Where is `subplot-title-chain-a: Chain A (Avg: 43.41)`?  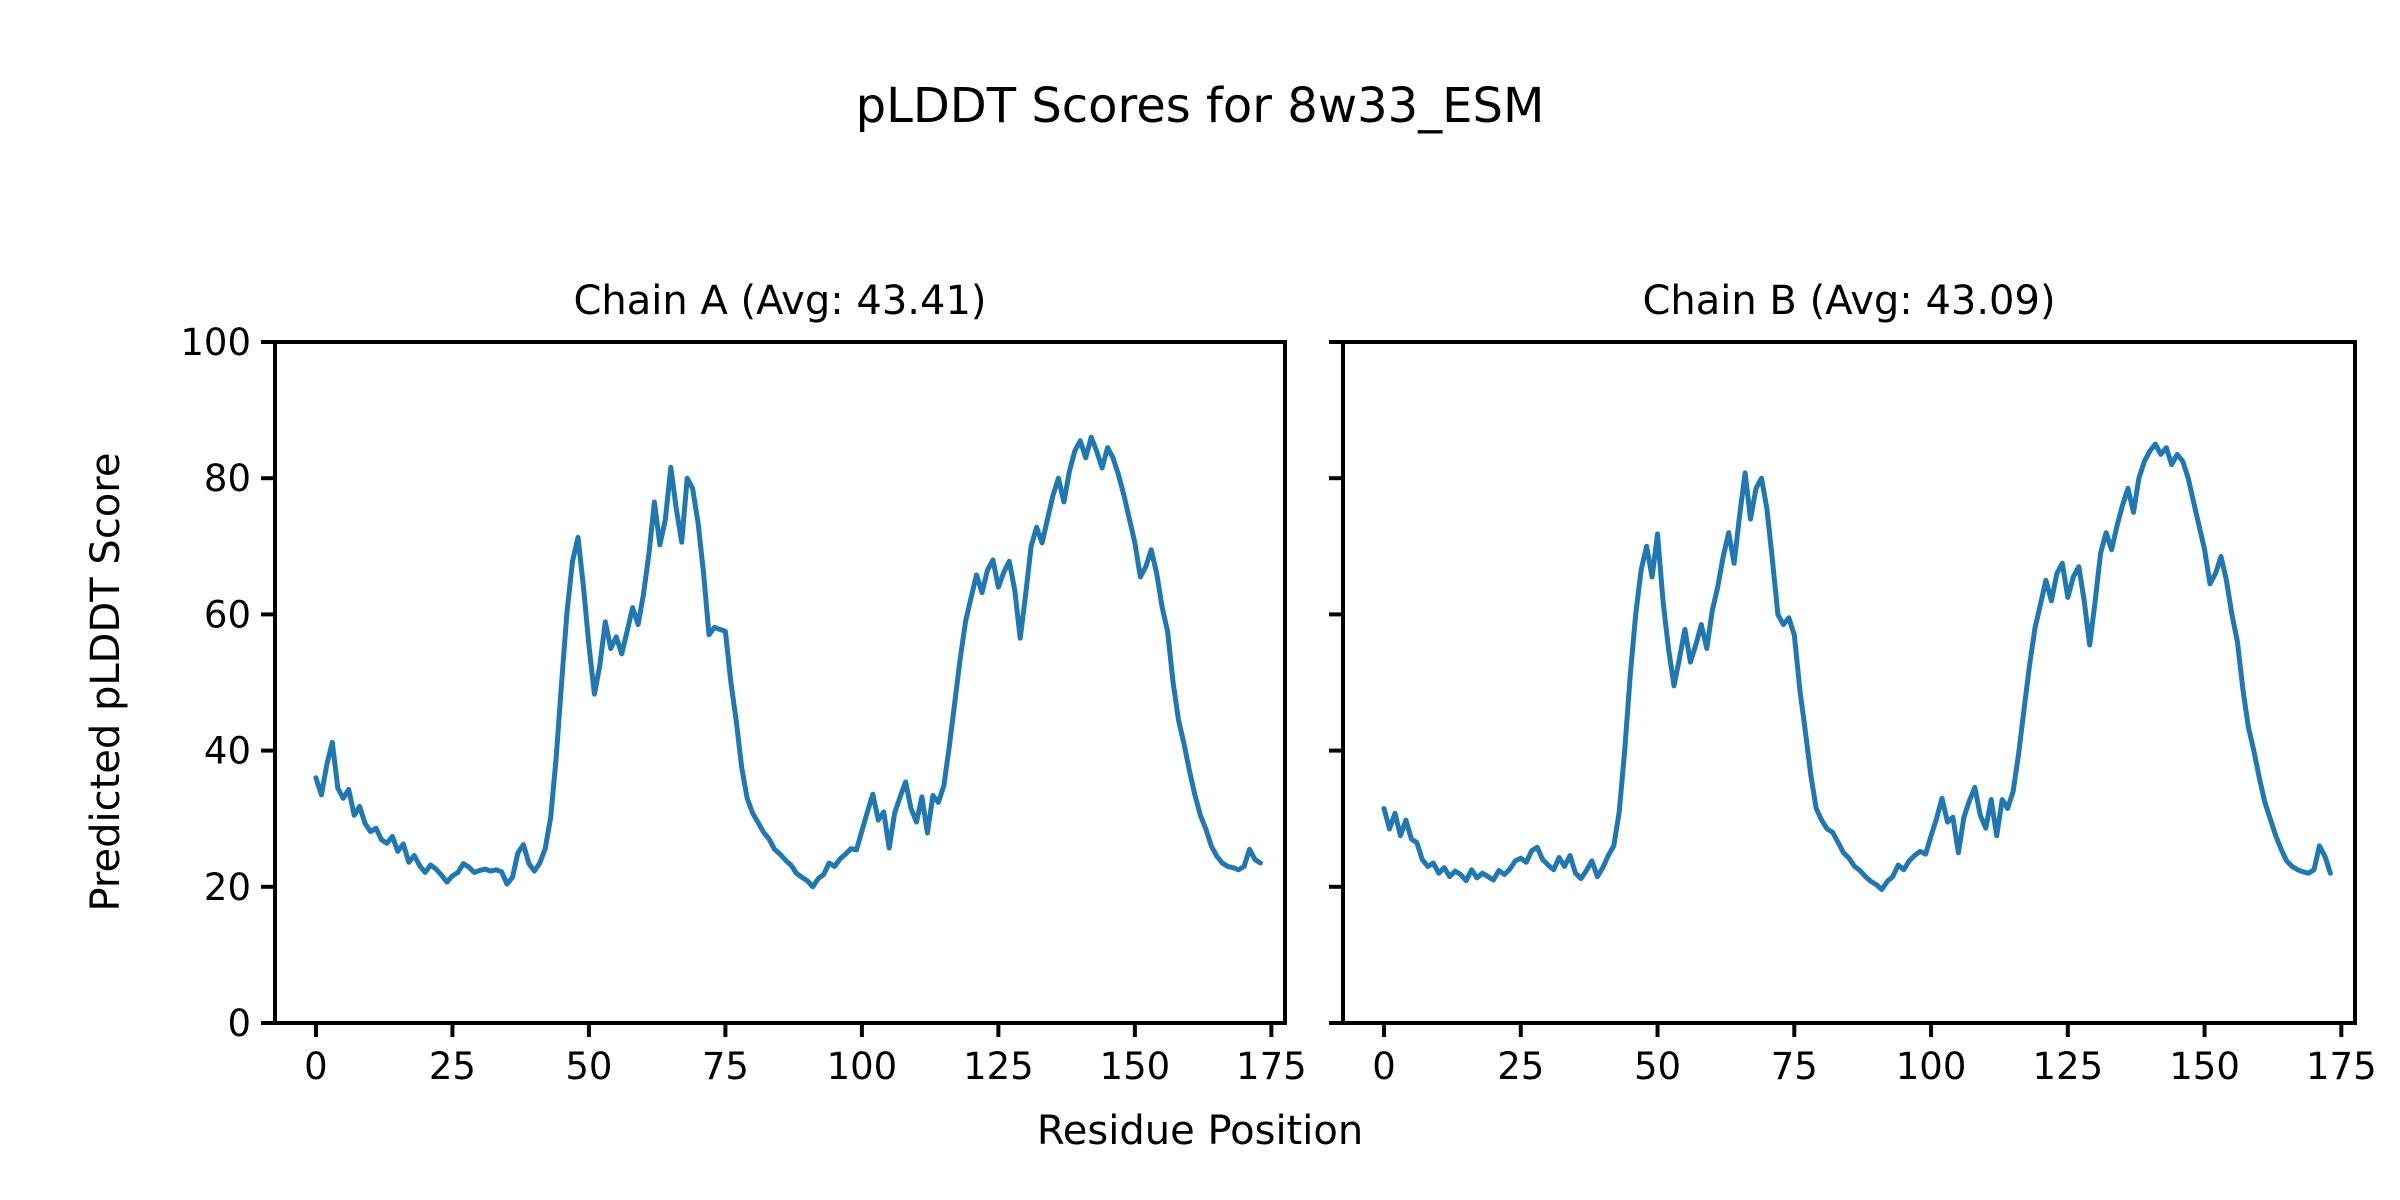 subplot-title-chain-a: Chain A (Avg: 43.41) is located at coordinates (780, 301).